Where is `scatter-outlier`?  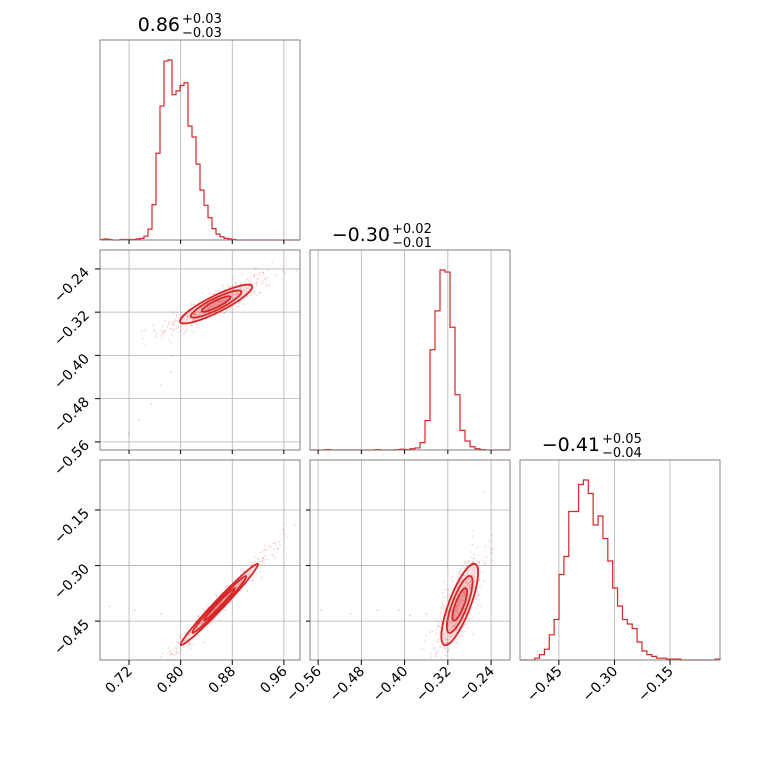 scatter-outlier is located at coordinates (161, 385).